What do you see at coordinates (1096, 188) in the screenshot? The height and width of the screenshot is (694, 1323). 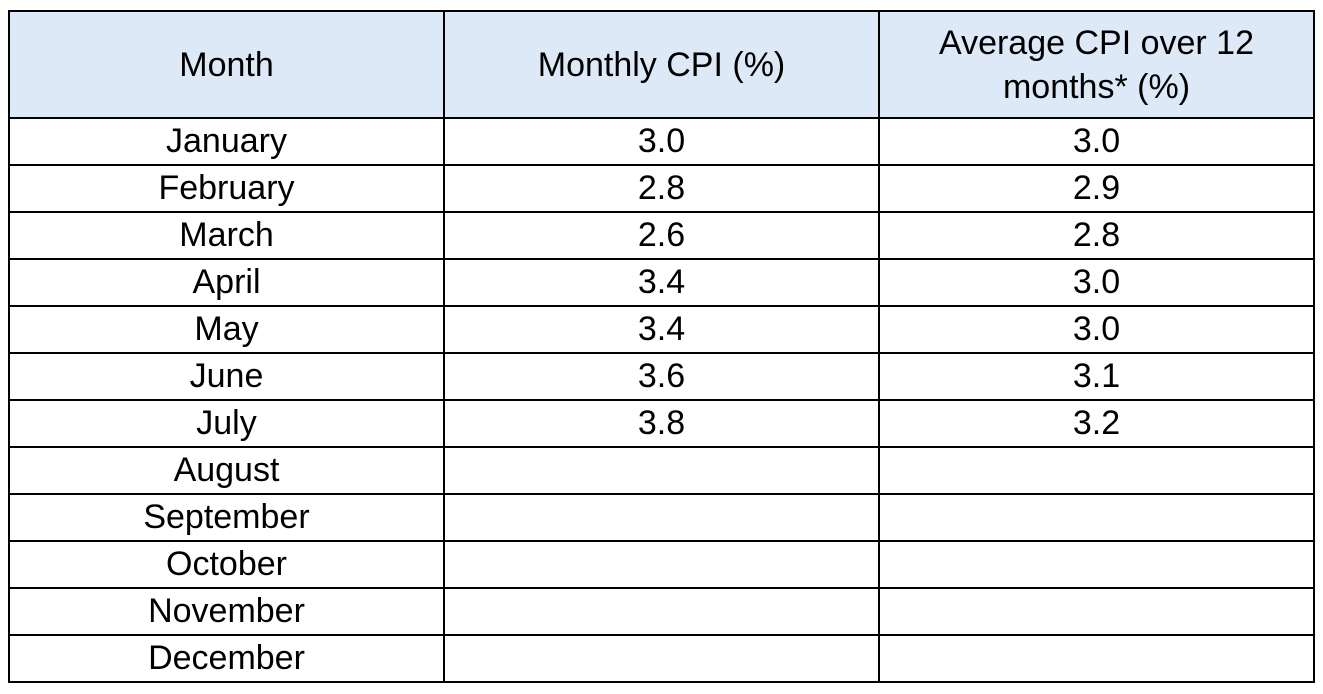 I see `cell-average-cpi: 2.9` at bounding box center [1096, 188].